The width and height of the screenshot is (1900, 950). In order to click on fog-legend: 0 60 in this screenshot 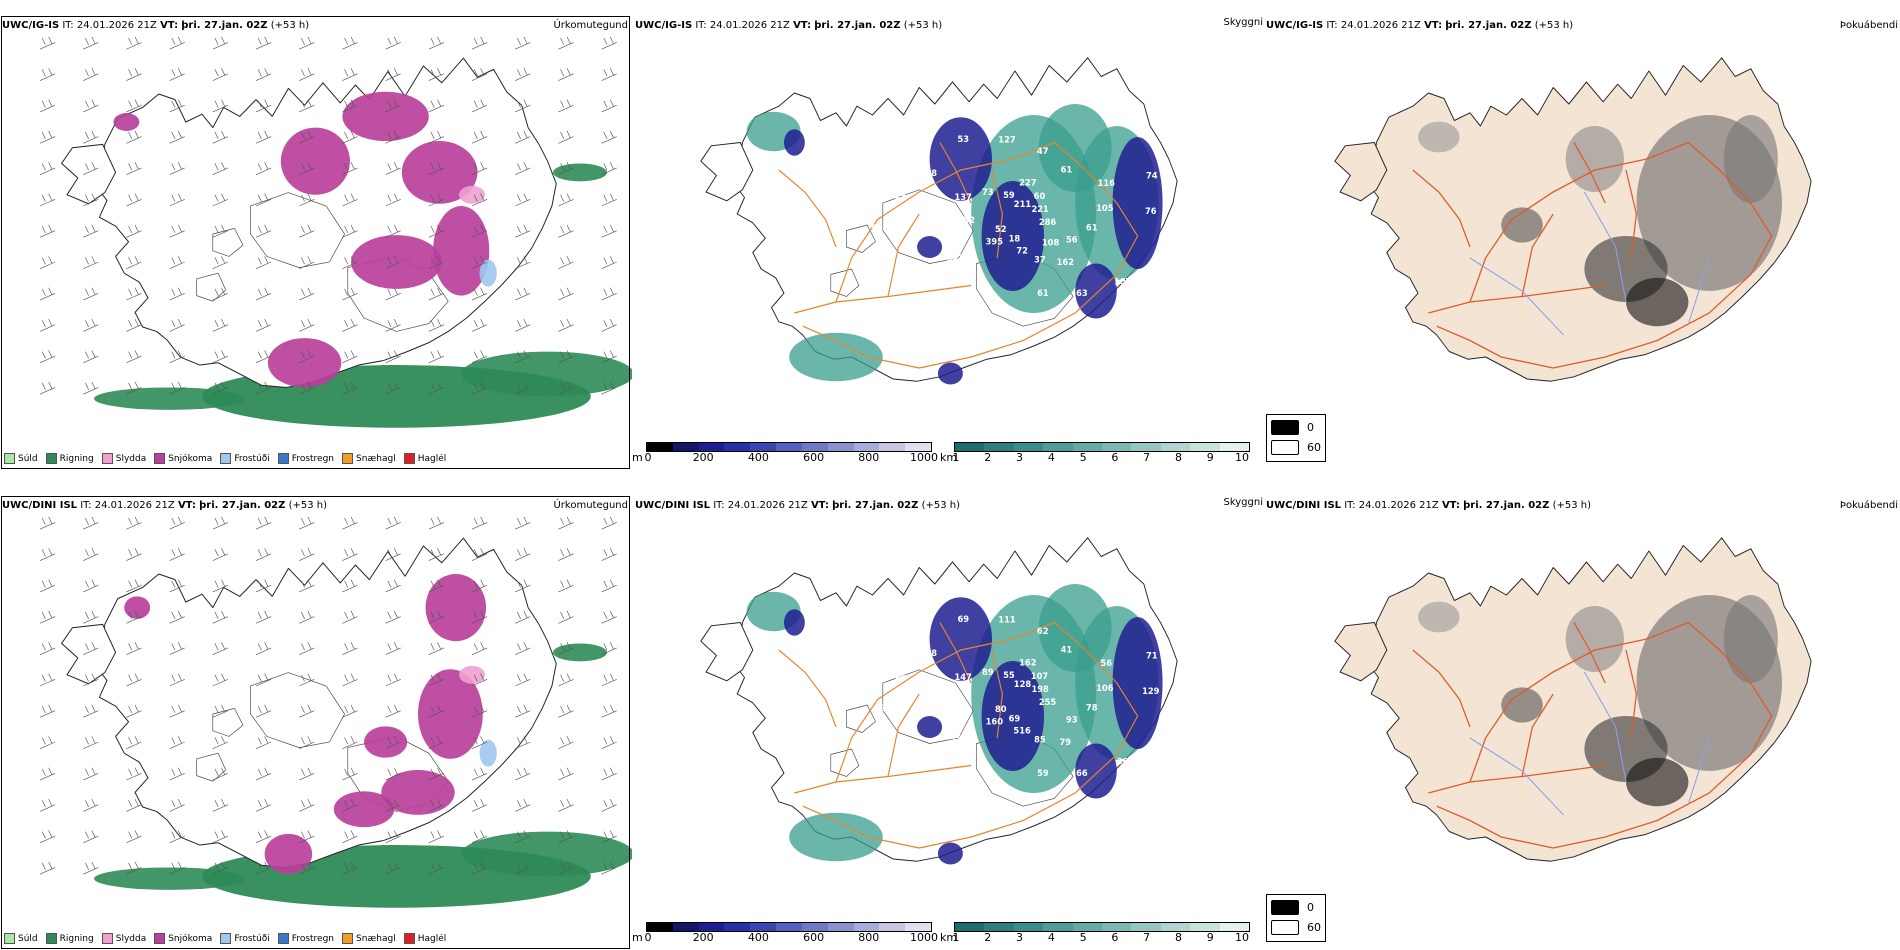, I will do `click(1296, 918)`.